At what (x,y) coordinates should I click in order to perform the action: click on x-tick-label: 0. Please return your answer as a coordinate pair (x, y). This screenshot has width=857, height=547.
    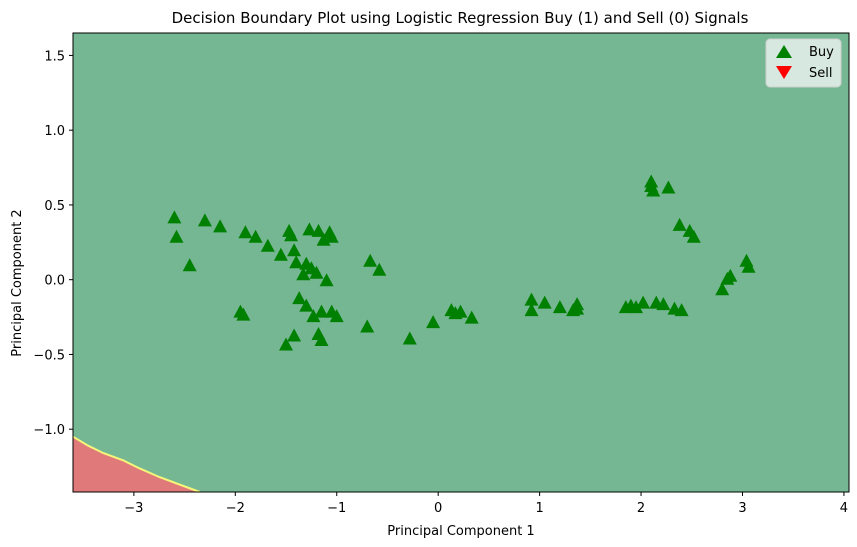
    Looking at the image, I should click on (438, 508).